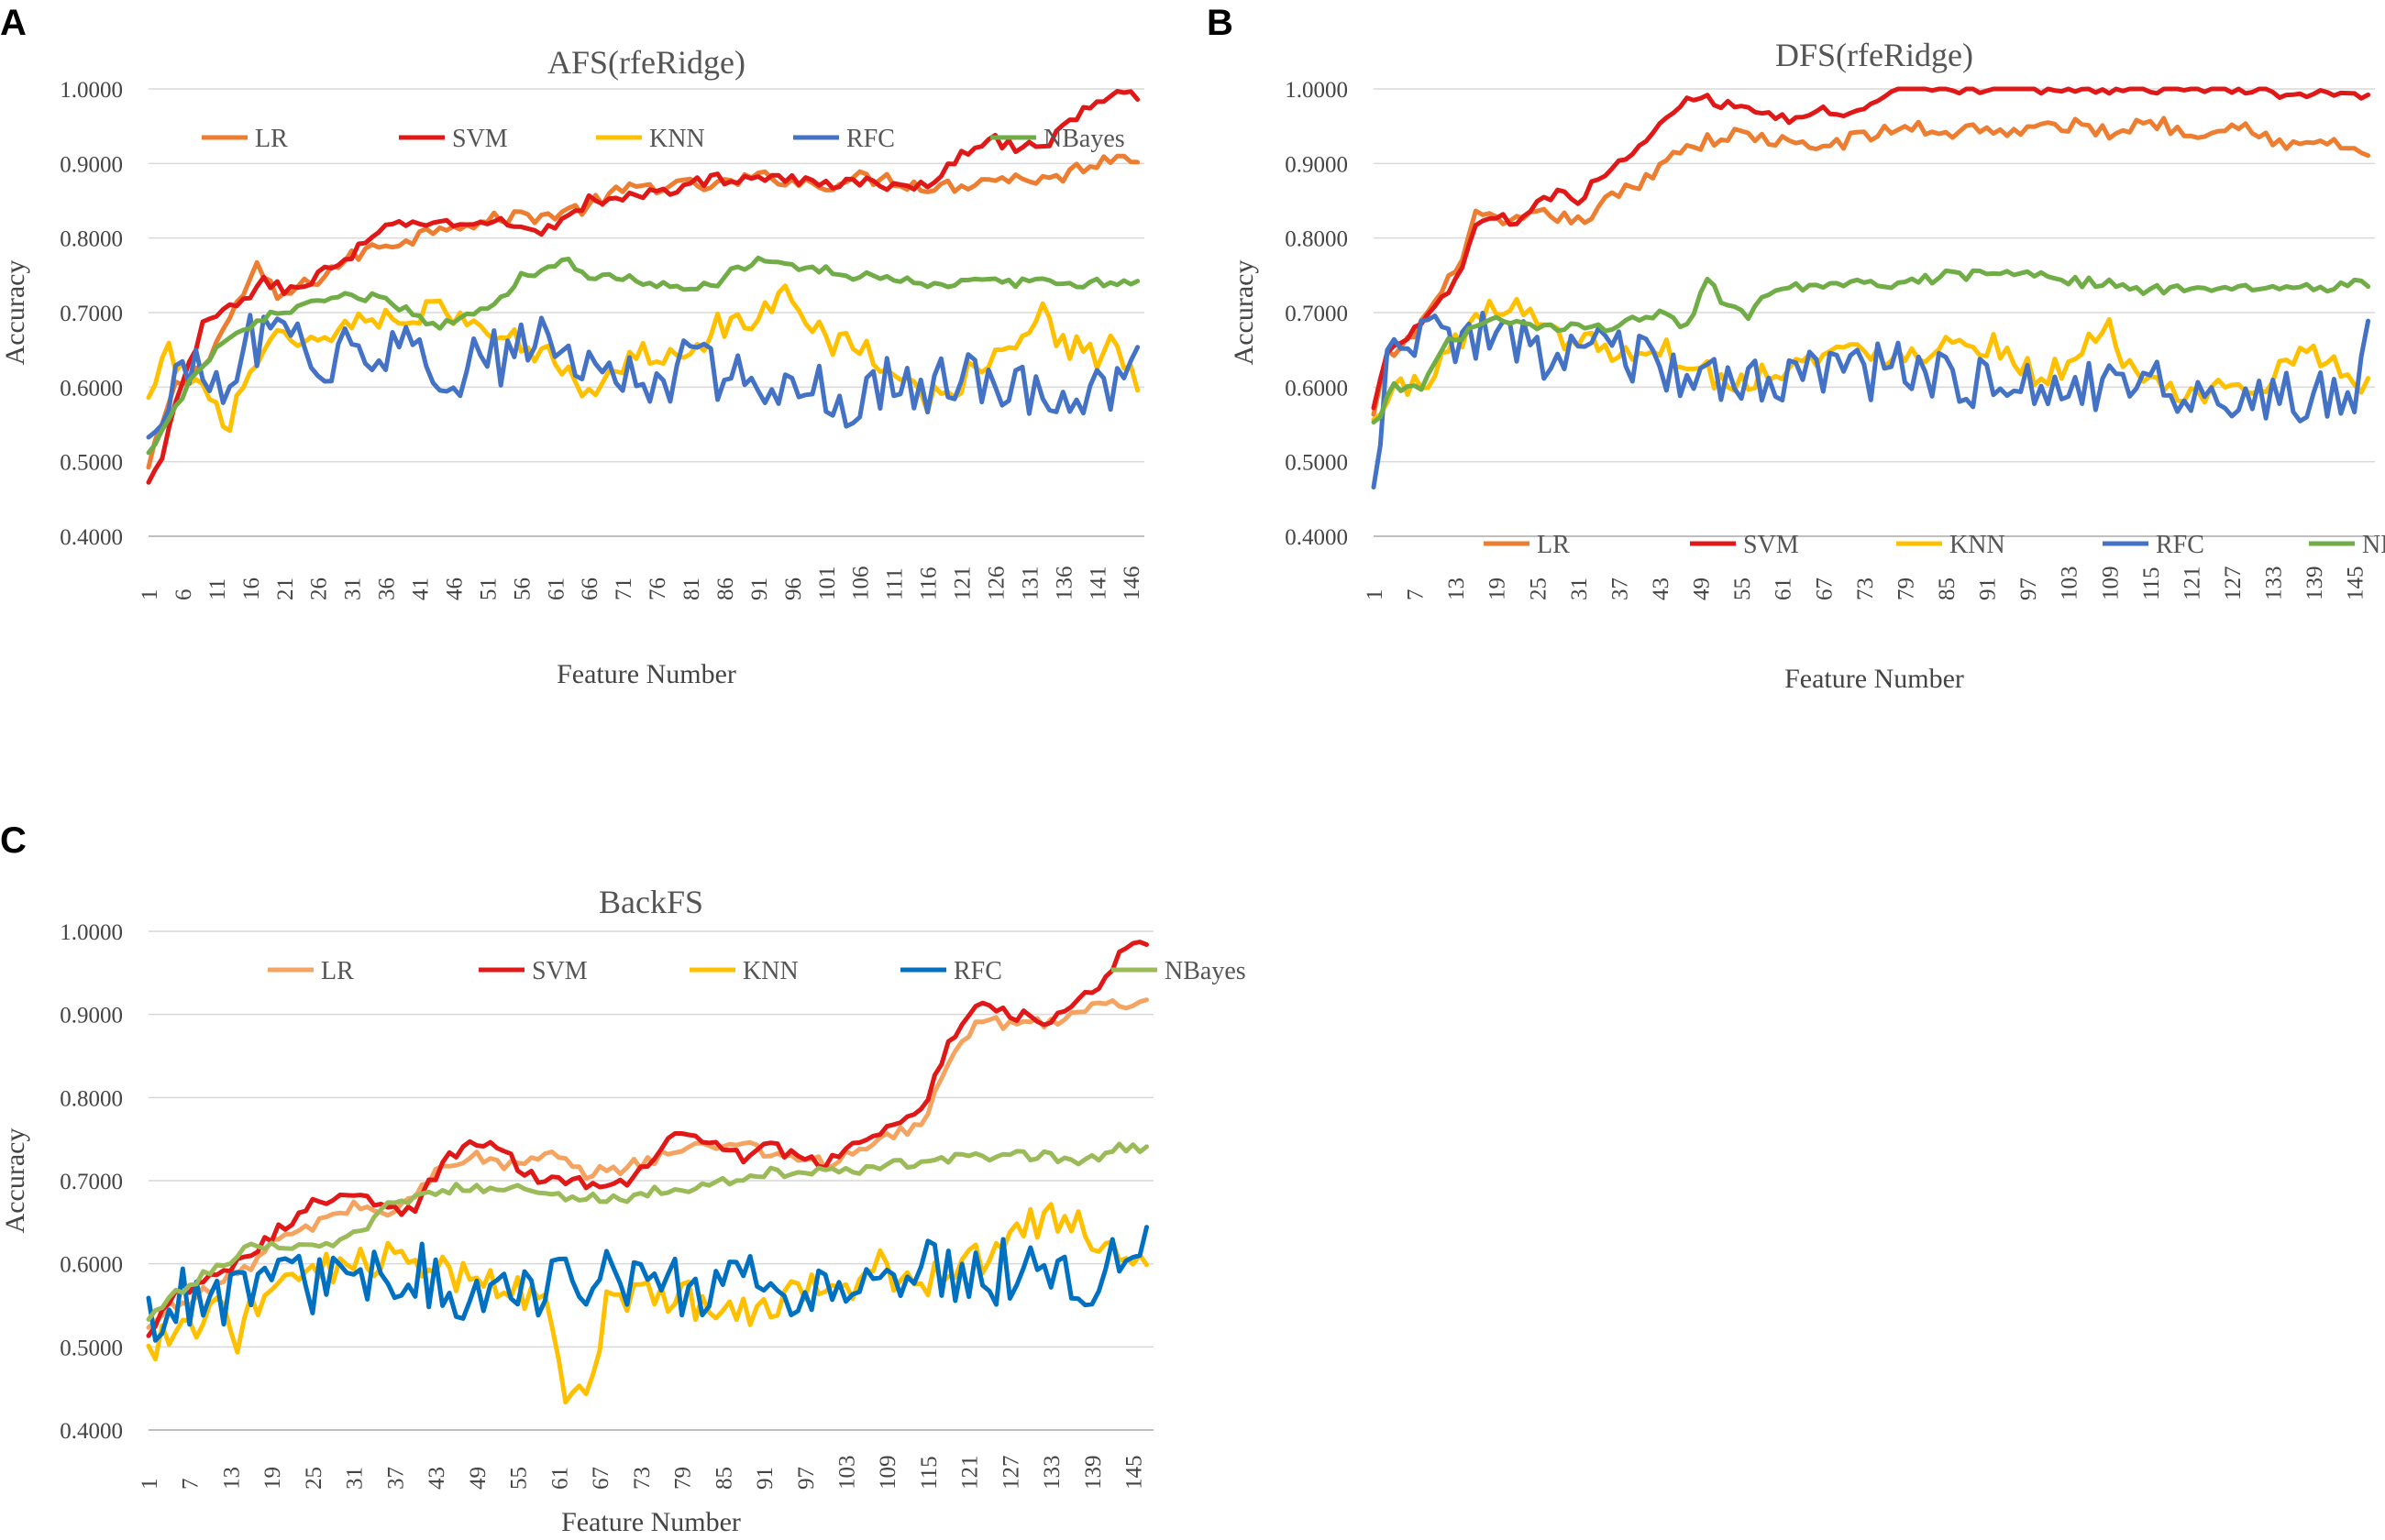  Describe the element at coordinates (1030, 583) in the screenshot. I see `x-tick-label: 131` at that location.